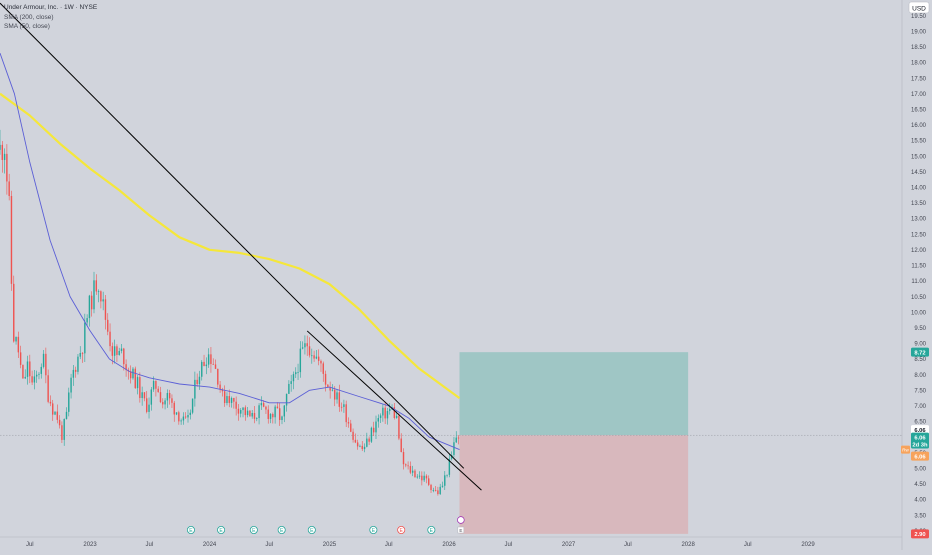 The width and height of the screenshot is (932, 555). I want to click on y-tick-label: 16.50, so click(919, 110).